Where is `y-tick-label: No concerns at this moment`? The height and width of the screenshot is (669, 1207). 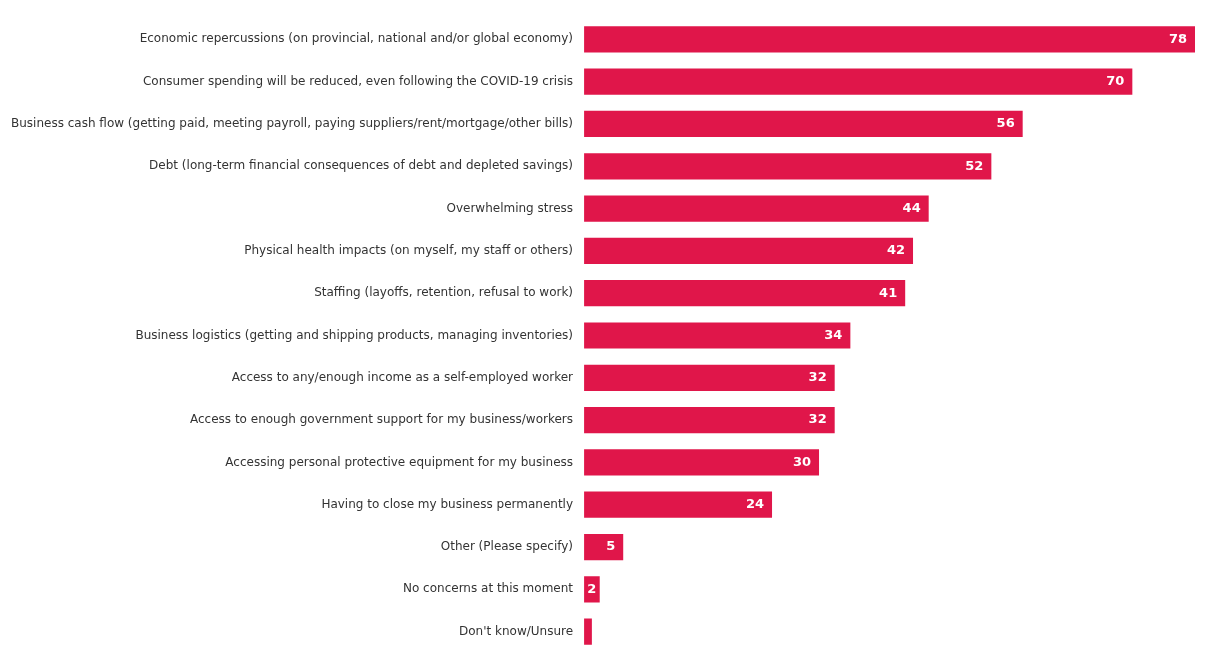
y-tick-label: No concerns at this moment is located at coordinates (488, 588).